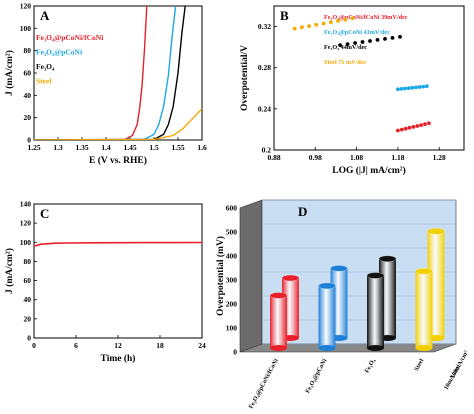 Image resolution: width=474 pixels, height=414 pixels. Describe the element at coordinates (43, 81) in the screenshot. I see `legend-entry: Steel` at that location.